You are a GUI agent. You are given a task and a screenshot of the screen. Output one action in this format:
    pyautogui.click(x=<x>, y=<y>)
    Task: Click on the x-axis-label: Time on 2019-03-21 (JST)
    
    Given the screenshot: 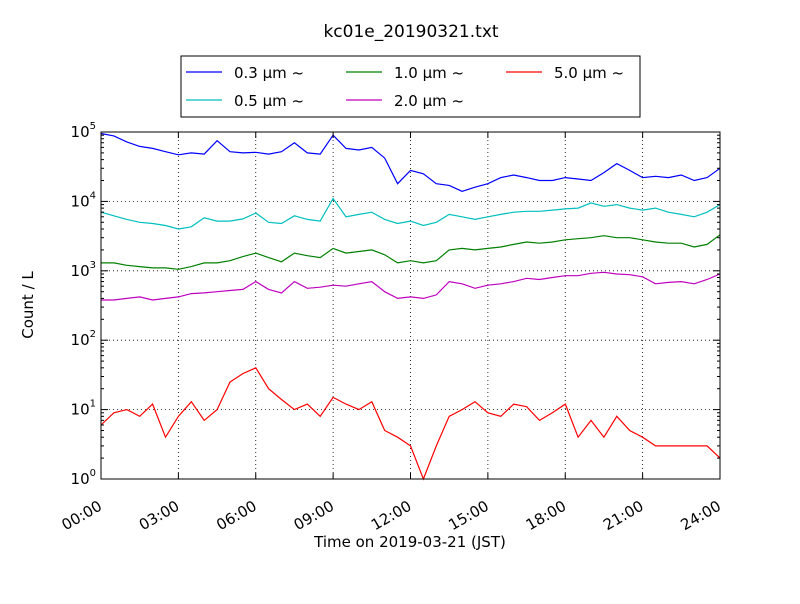 What is the action you would take?
    pyautogui.click(x=409, y=542)
    